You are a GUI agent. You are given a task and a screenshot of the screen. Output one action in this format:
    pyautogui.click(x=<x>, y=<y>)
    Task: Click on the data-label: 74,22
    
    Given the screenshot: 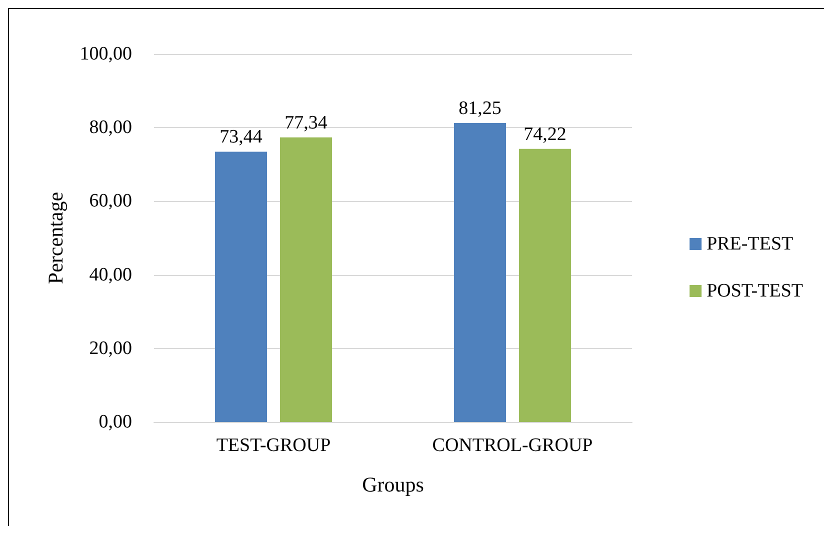 What is the action you would take?
    pyautogui.click(x=545, y=134)
    